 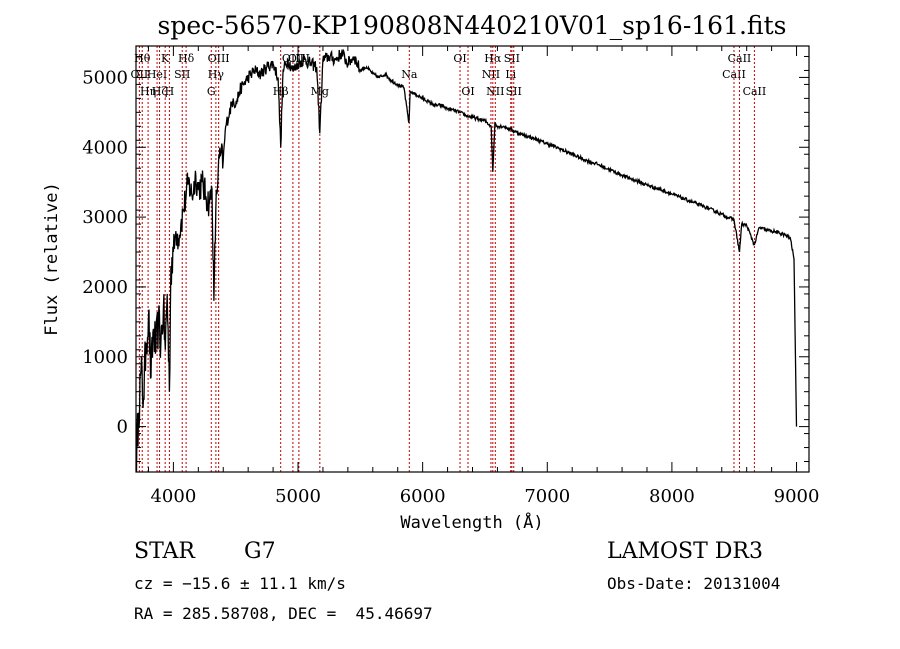 What do you see at coordinates (510, 74) in the screenshot?
I see `spectral-line-label: Li` at bounding box center [510, 74].